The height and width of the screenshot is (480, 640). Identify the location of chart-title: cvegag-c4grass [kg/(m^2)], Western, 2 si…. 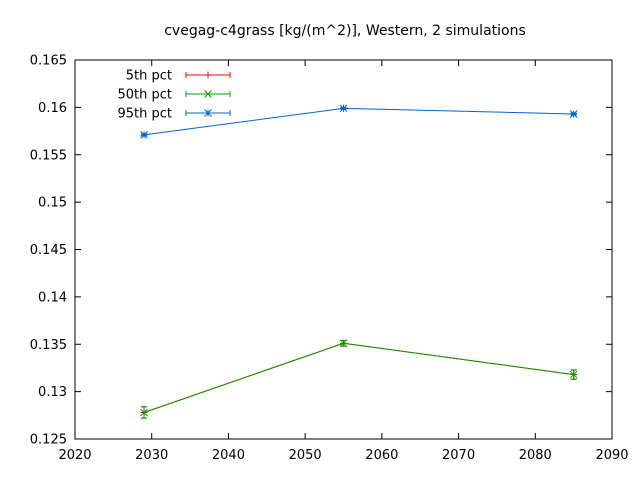
(345, 31).